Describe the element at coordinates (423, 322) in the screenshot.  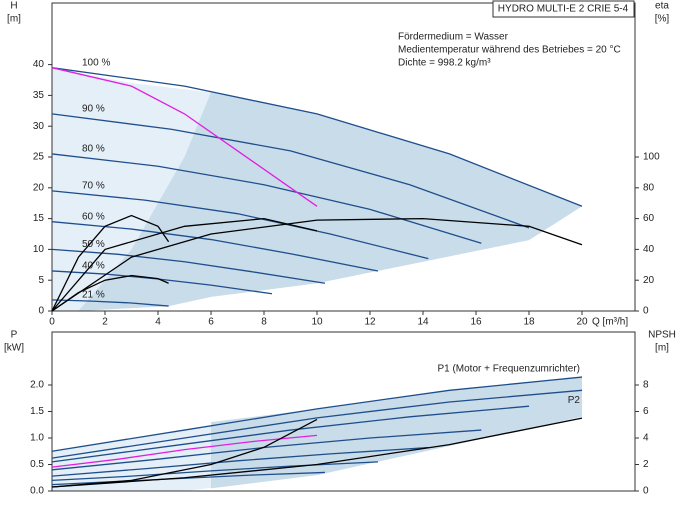
I see `x-tick-label: 14` at that location.